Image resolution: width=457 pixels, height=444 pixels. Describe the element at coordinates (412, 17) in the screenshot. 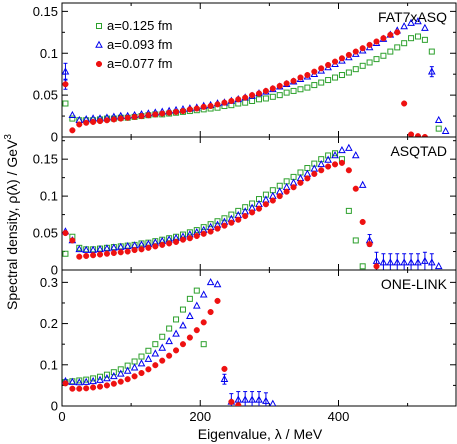

I see `panel-label: FAT7xASQ` at that location.